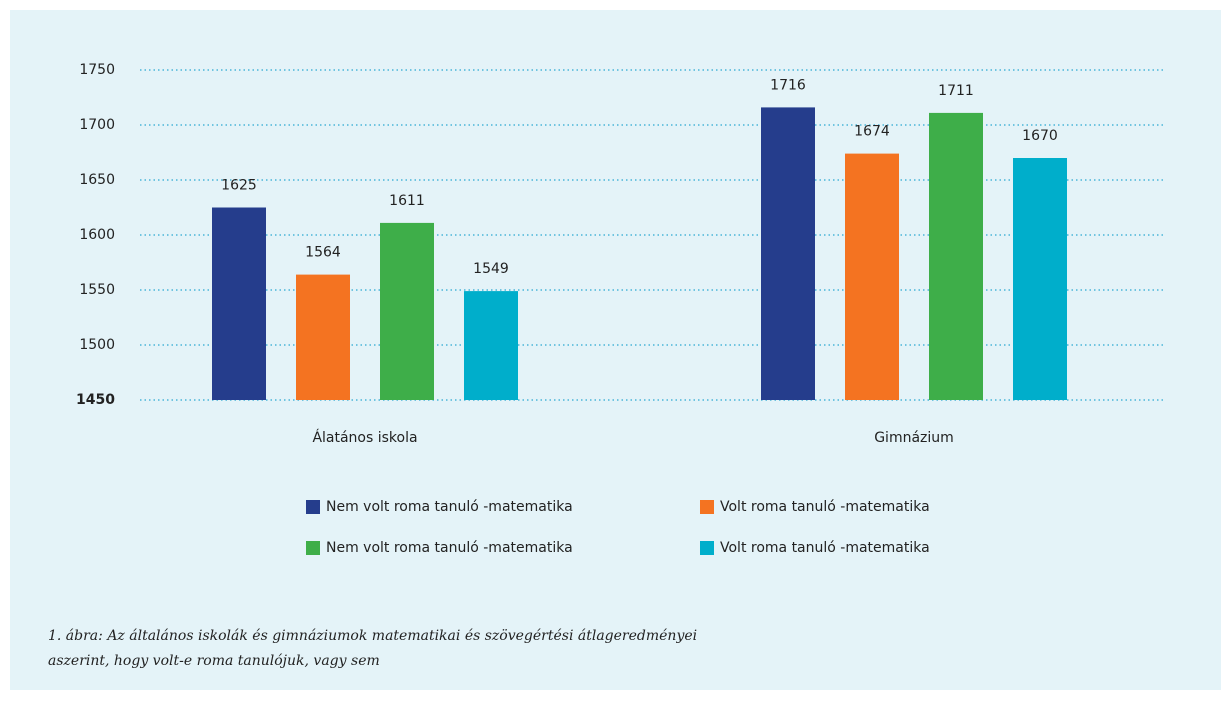 This screenshot has width=1231, height=712. I want to click on y-tick-label: 1600, so click(97, 235).